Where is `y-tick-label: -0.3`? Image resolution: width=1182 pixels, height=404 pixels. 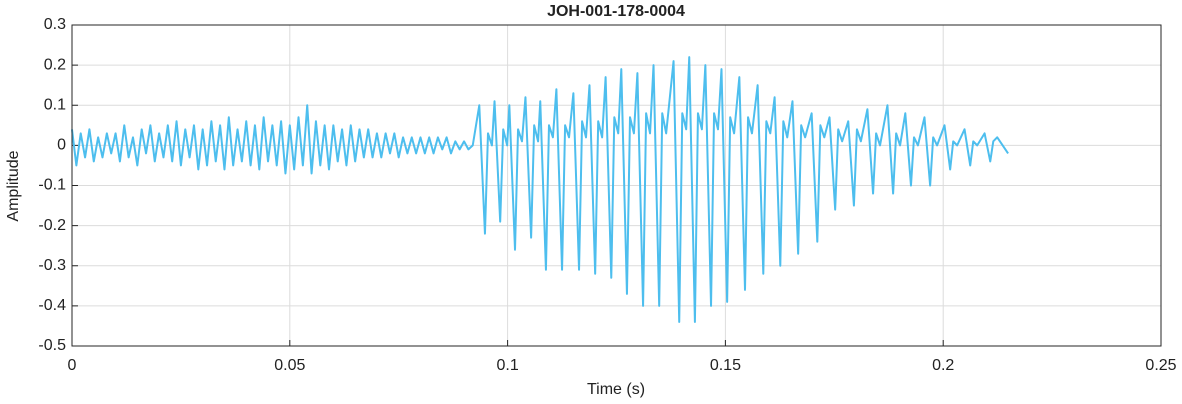
y-tick-label: -0.3 is located at coordinates (52, 265).